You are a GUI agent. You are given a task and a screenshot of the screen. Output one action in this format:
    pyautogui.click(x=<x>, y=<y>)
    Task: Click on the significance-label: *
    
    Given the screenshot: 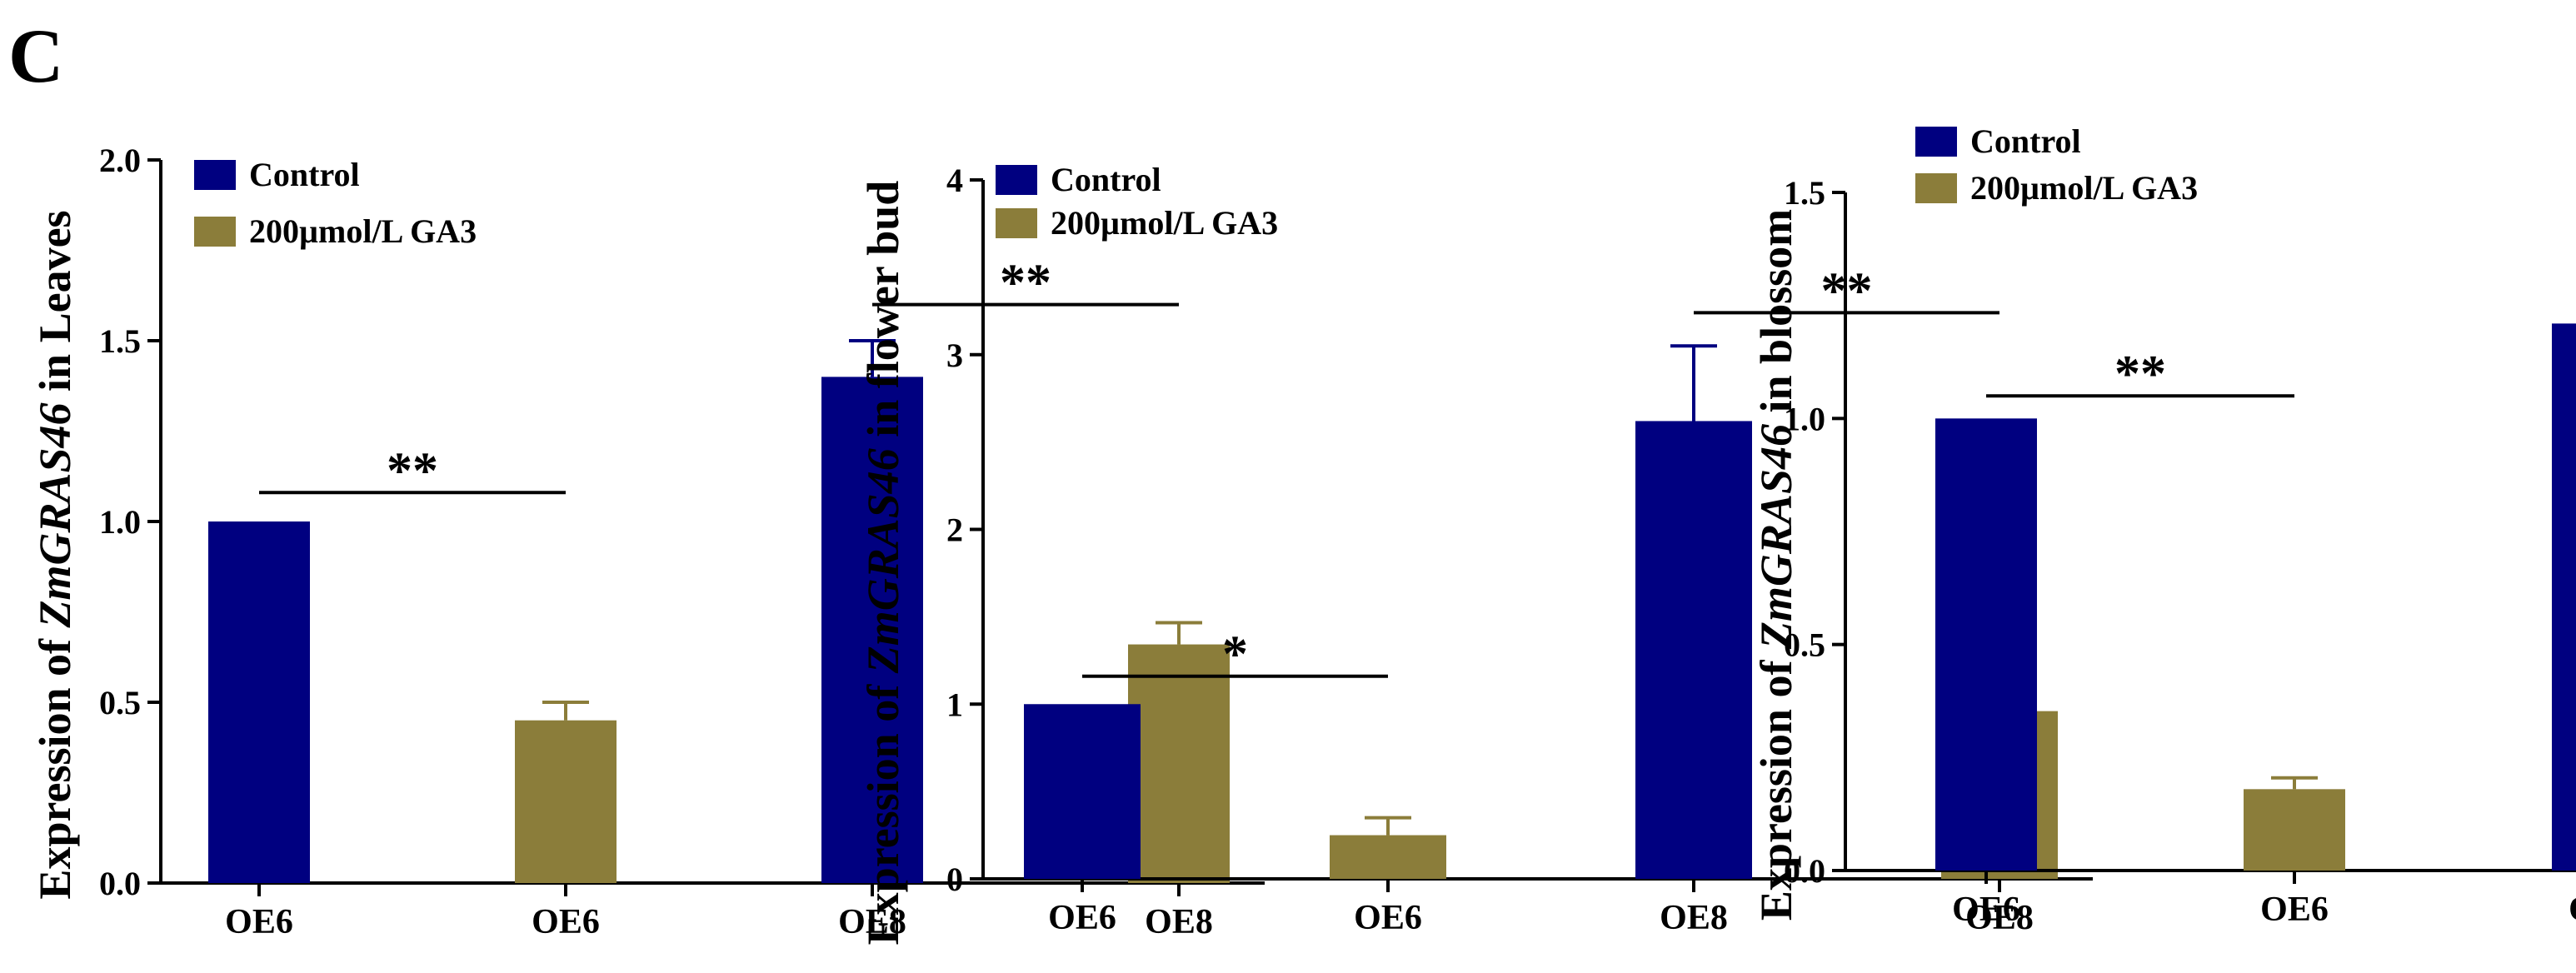 What is the action you would take?
    pyautogui.click(x=1235, y=654)
    